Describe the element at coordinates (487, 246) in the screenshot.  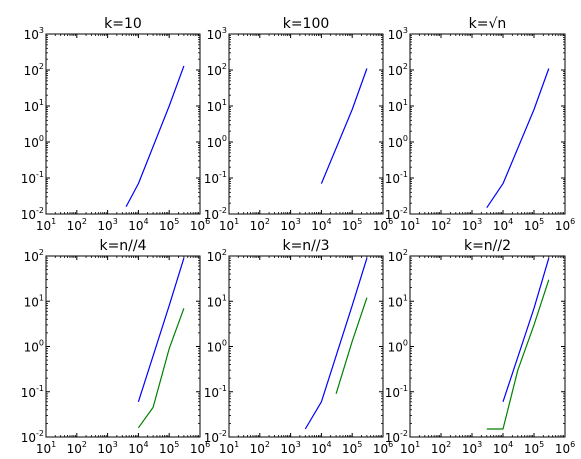
I see `panel-title: k=n//2` at that location.